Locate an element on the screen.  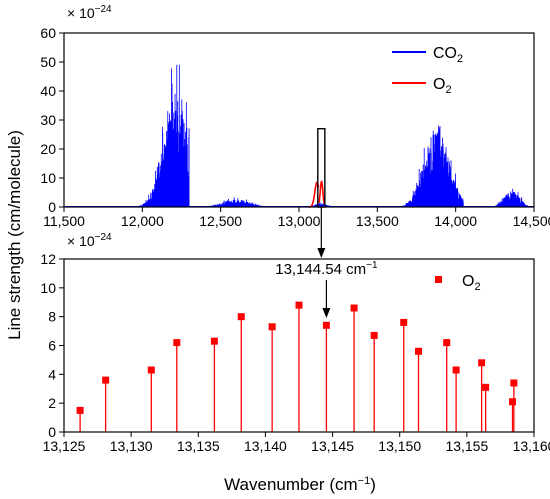
connector-head is located at coordinates (321, 253).